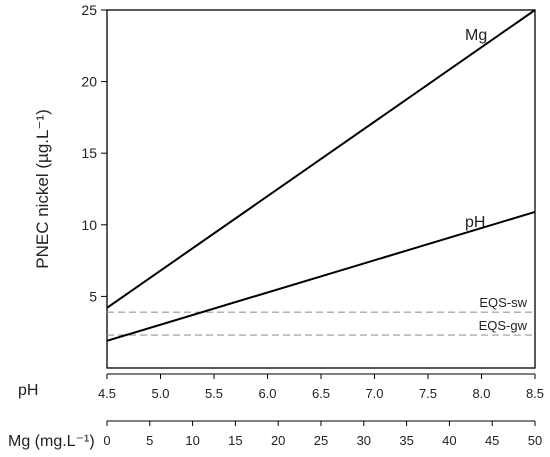  Describe the element at coordinates (278, 440) in the screenshot. I see `x-tick-label: 20` at that location.